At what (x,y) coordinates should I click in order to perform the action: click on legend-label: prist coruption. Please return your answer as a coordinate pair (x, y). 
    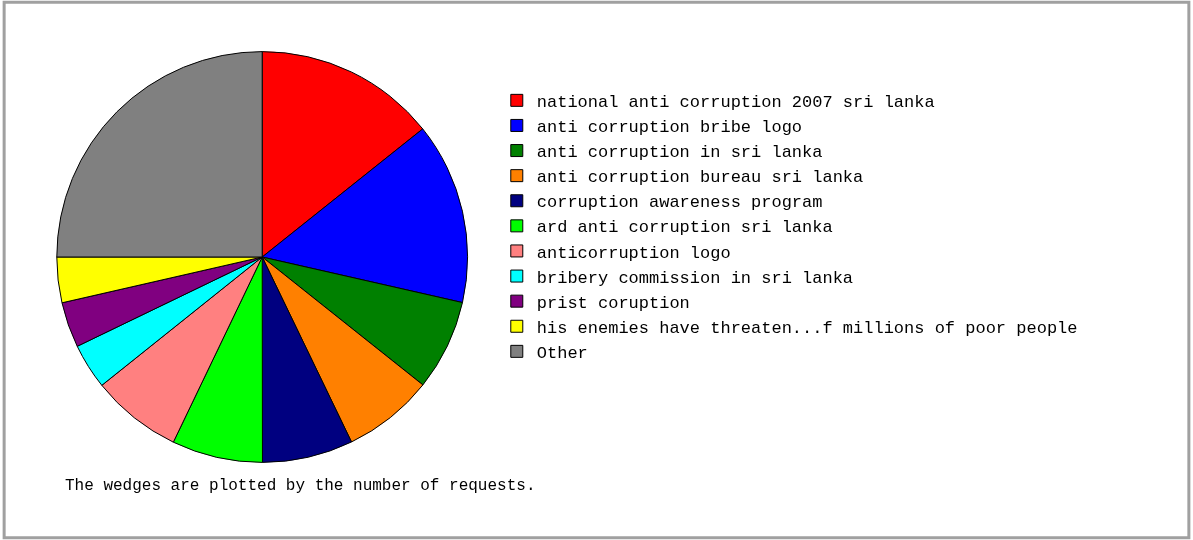
    Looking at the image, I should click on (613, 303).